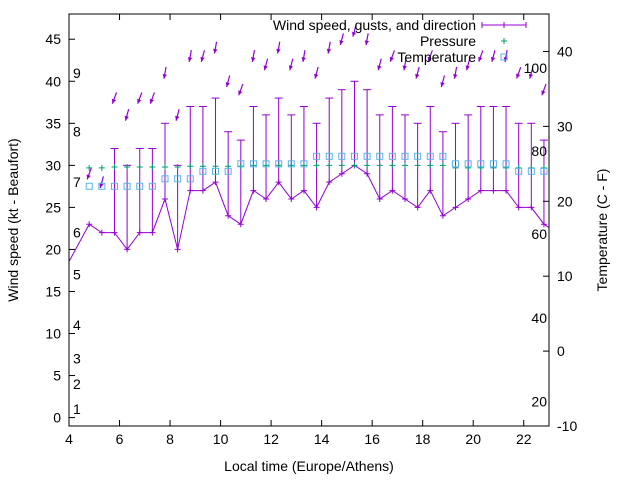 This screenshot has height=480, width=640. Describe the element at coordinates (53, 207) in the screenshot. I see `y-tick-label: 25` at that location.